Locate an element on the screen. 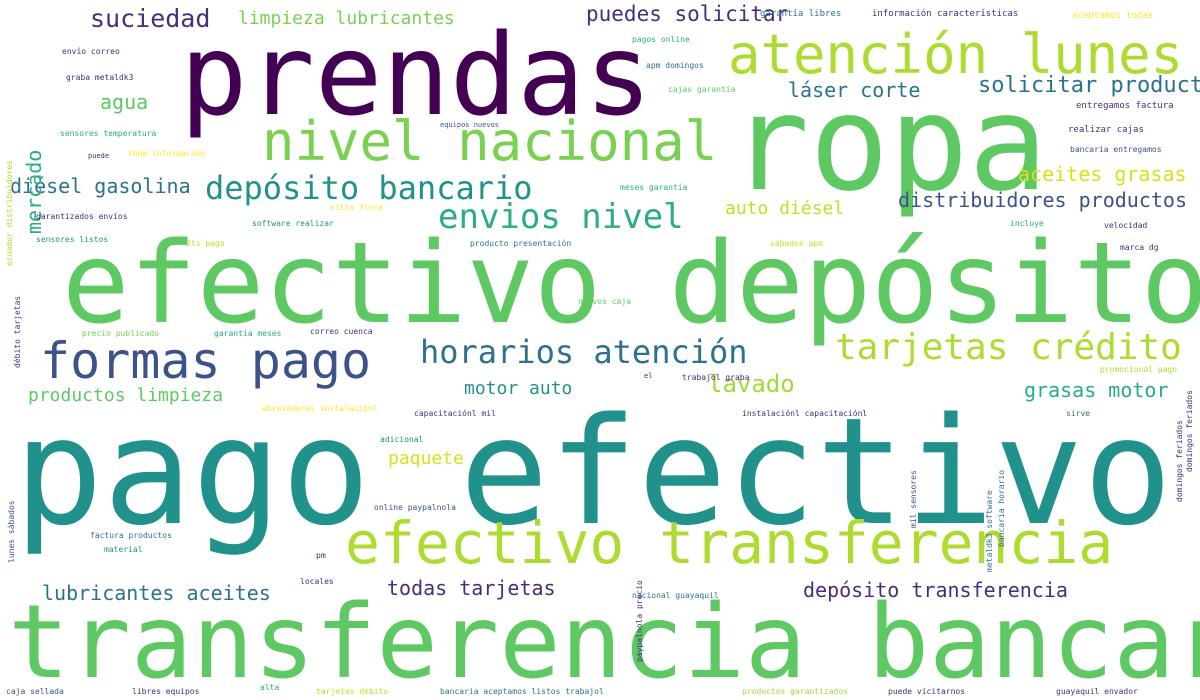 This screenshot has height=700, width=1200. word-ropa: ropa is located at coordinates (889, 144).